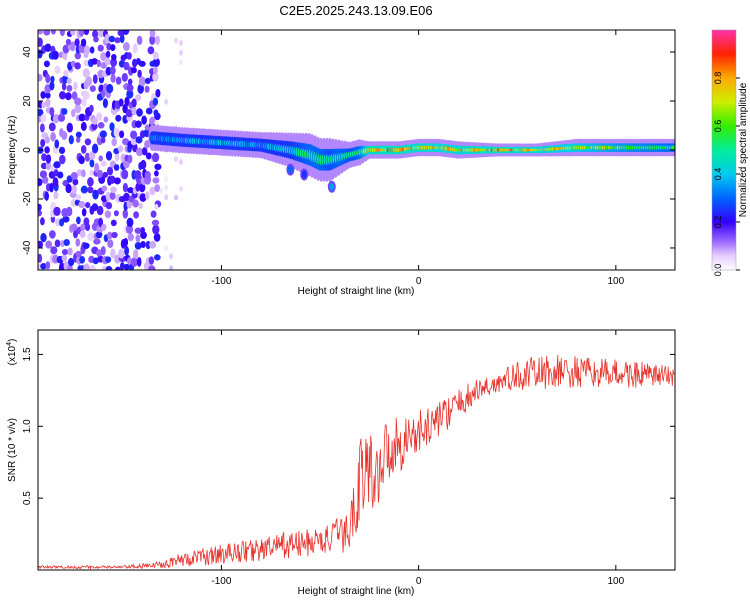 Image resolution: width=750 pixels, height=600 pixels. Describe the element at coordinates (718, 270) in the screenshot. I see `colorbar-tick-label: 0.0` at that location.